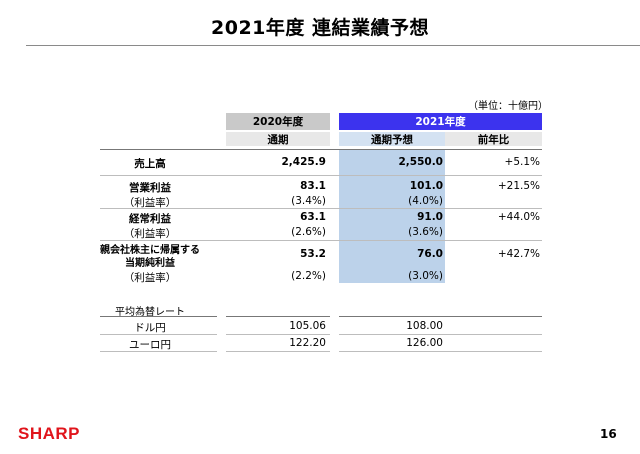 This screenshot has height=454, width=640. What do you see at coordinates (307, 326) in the screenshot?
I see `fx-usd-2020: 105.06` at bounding box center [307, 326].